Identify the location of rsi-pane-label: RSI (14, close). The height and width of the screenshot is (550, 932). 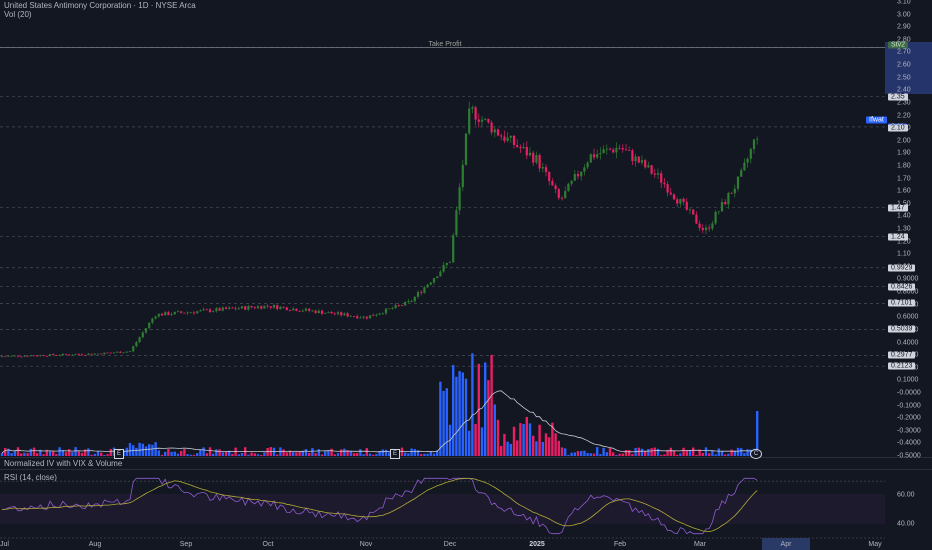
(30, 477).